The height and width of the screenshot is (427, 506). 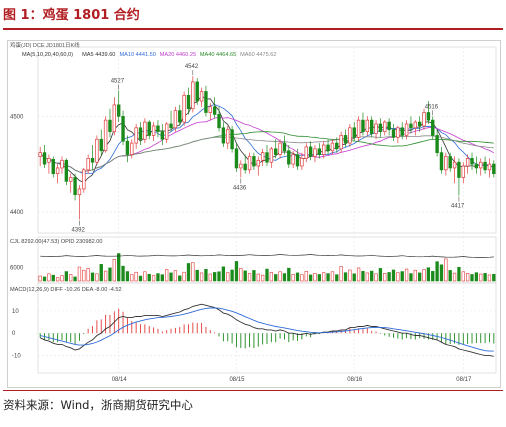 I want to click on x-tick-label: 08/15, so click(x=237, y=380).